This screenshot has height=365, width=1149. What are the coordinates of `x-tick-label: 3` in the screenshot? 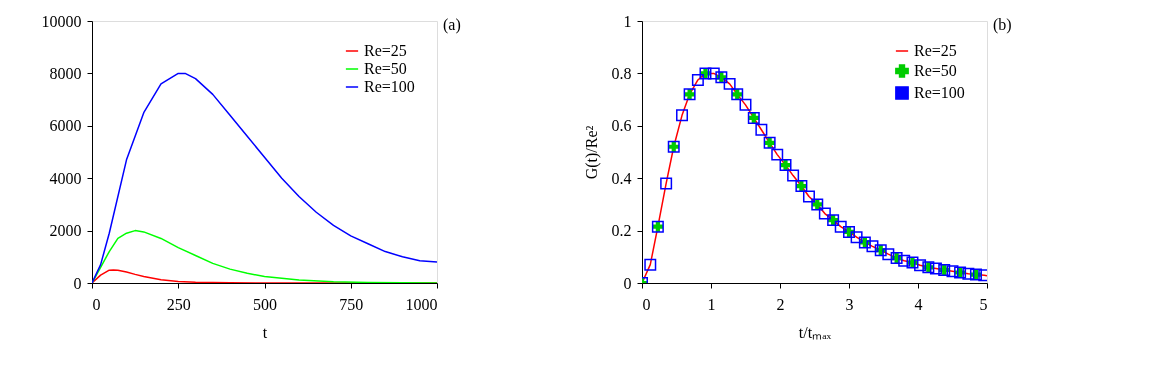 It's located at (849, 304).